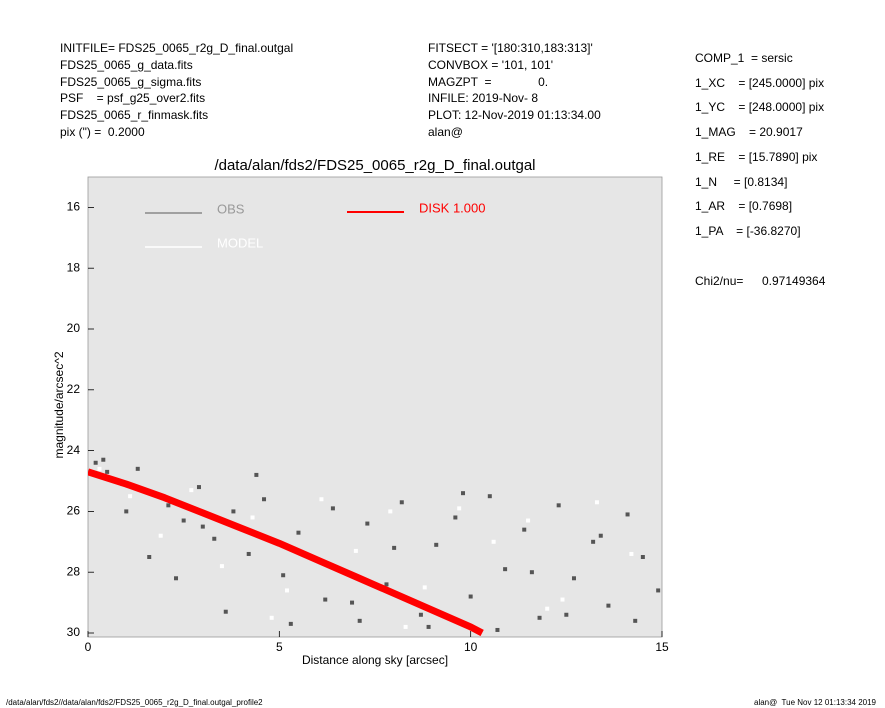 This screenshot has height=708, width=885. Describe the element at coordinates (74, 632) in the screenshot. I see `y-tick-label: 30` at that location.